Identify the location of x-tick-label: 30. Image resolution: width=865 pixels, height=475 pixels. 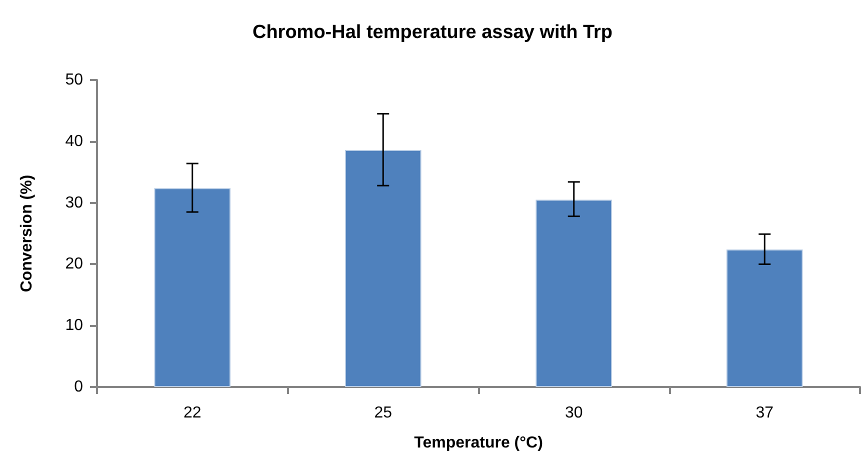
(573, 413).